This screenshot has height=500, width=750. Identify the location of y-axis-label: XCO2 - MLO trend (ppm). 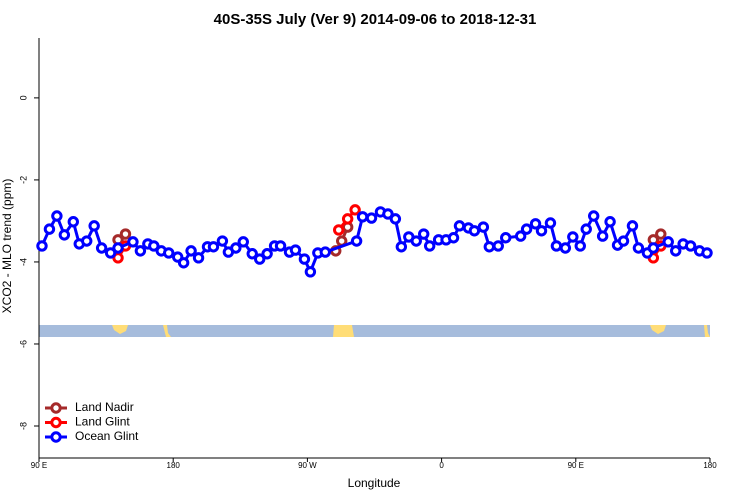
(7, 246).